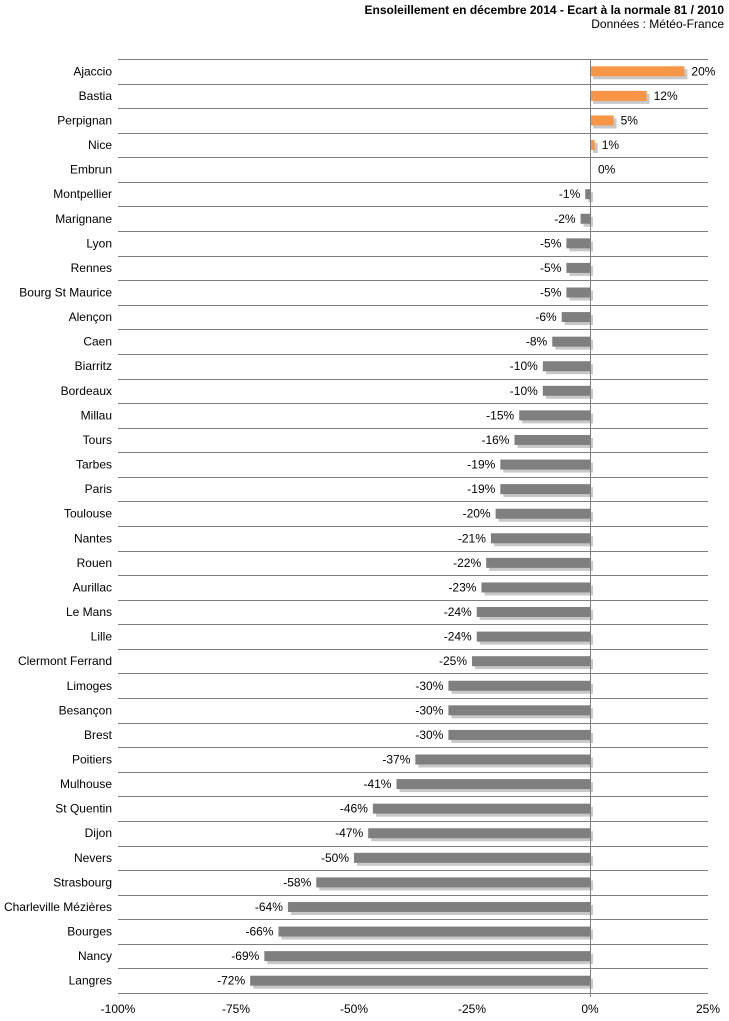 Image resolution: width=729 pixels, height=1021 pixels. Describe the element at coordinates (611, 145) in the screenshot. I see `data-label: 1%` at that location.